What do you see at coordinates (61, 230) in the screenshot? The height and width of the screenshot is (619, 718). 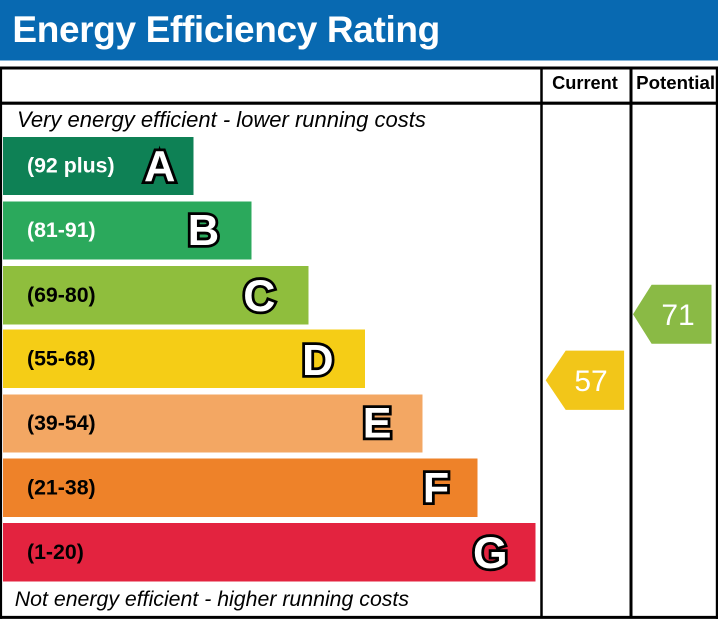 I see `svg-text: (81-91)` at bounding box center [61, 230].